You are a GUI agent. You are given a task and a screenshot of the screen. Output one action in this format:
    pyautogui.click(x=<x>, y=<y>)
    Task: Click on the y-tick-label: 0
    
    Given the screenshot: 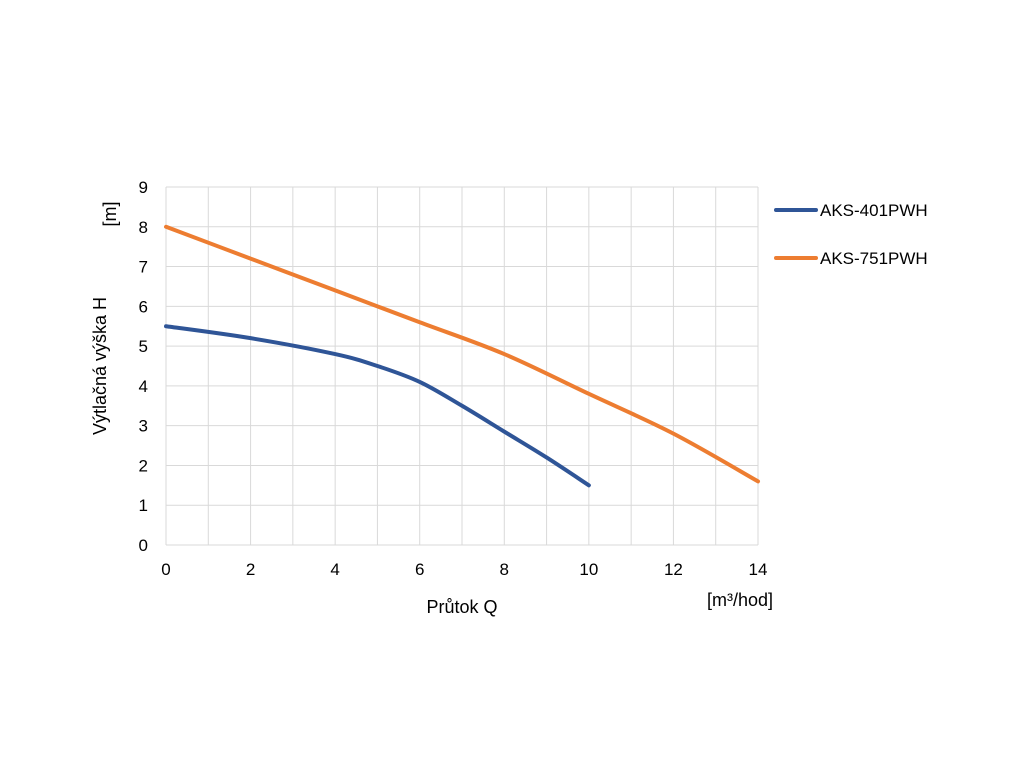 What is the action you would take?
    pyautogui.click(x=143, y=545)
    